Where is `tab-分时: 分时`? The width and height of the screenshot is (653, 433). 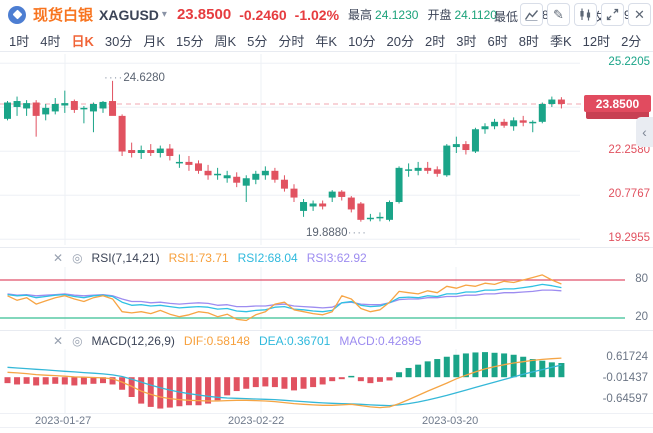 tab-分时: 分时 is located at coordinates (291, 41).